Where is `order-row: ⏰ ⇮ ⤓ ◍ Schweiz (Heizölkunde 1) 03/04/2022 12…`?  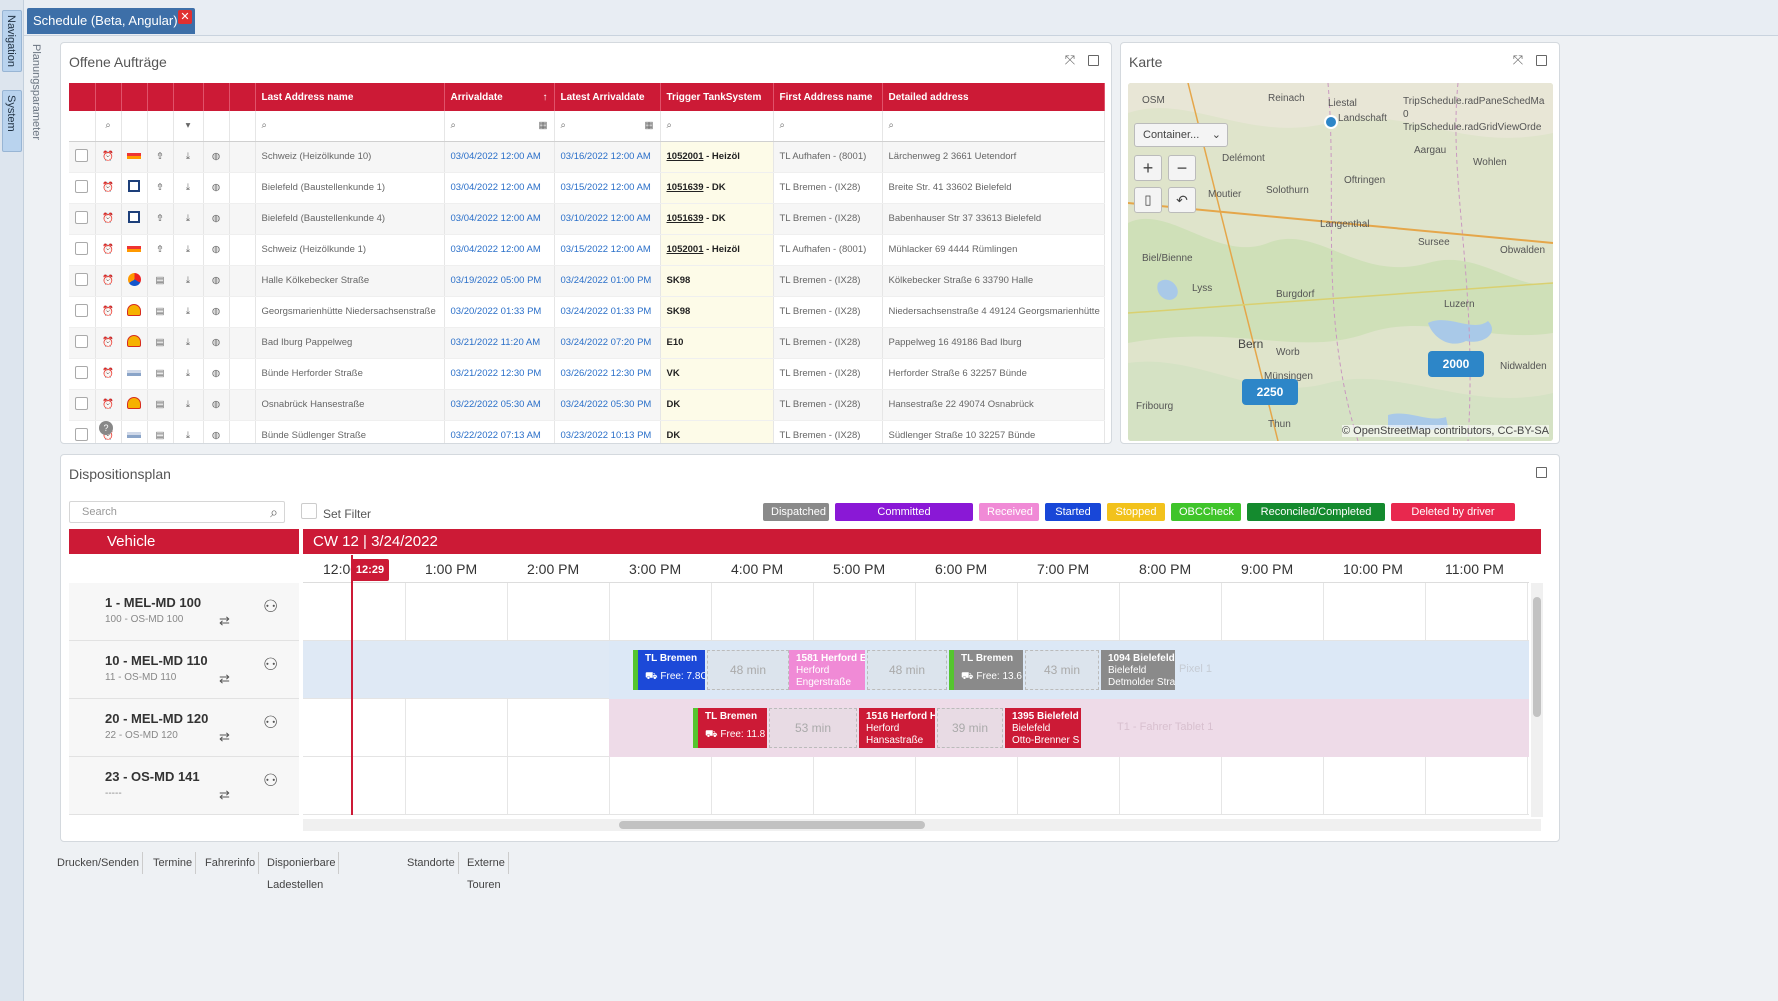
order-row: ⏰ ⇮ ⤓ ◍ Schweiz (Heizölkunde 1) 03/04/2022 12… is located at coordinates (587, 250).